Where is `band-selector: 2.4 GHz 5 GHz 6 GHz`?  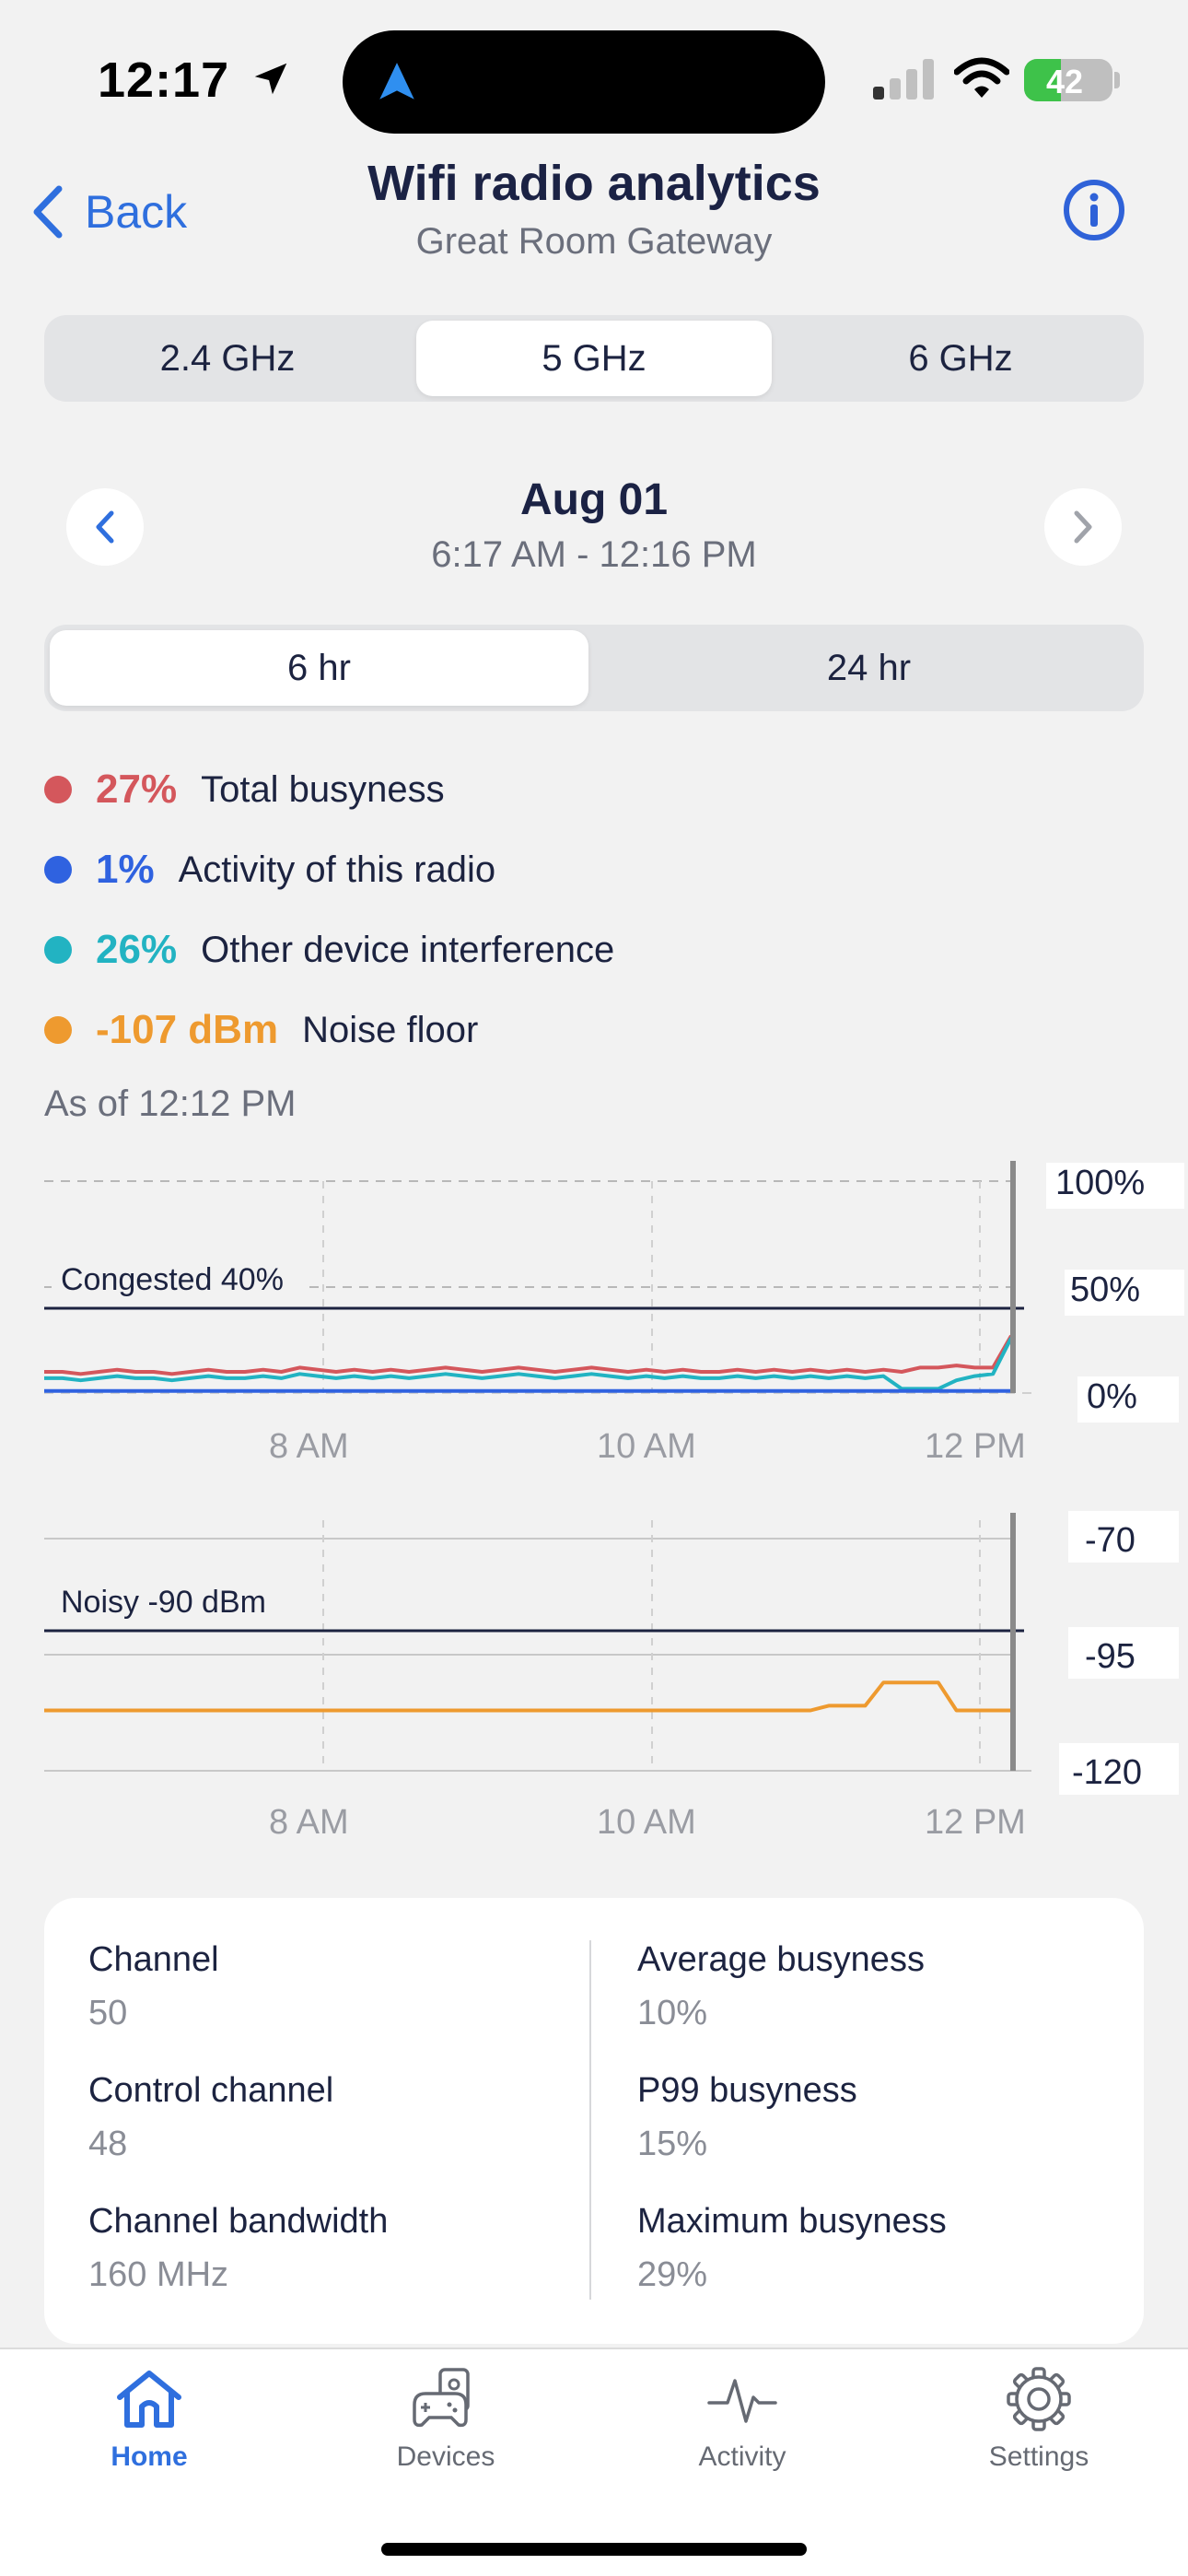
band-selector: 2.4 GHz 5 GHz 6 GHz is located at coordinates (594, 358).